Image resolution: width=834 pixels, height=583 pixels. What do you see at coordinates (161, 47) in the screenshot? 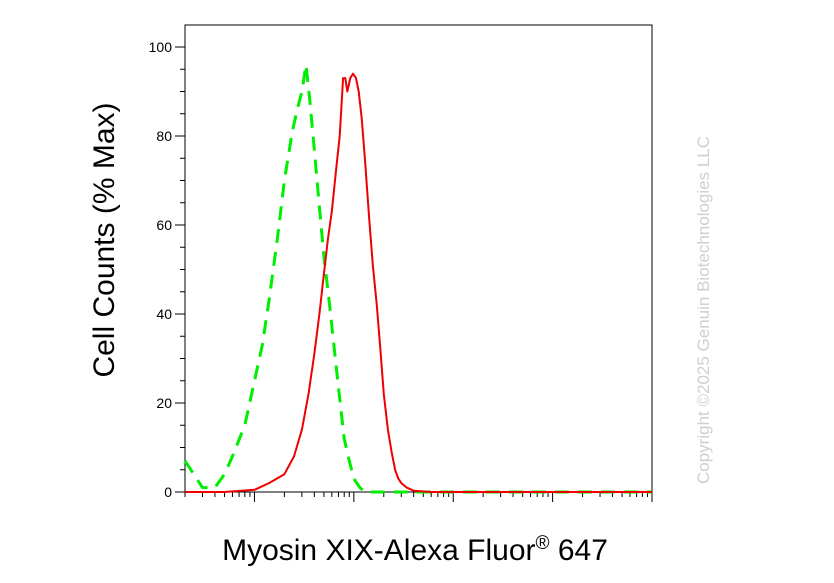
I see `y-tick-label: 100` at bounding box center [161, 47].